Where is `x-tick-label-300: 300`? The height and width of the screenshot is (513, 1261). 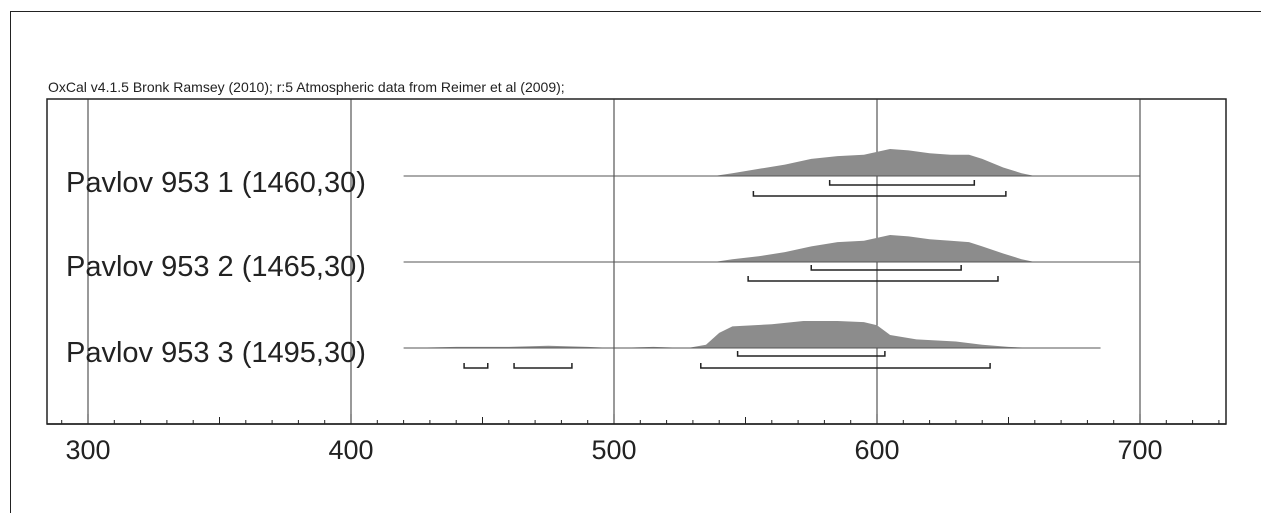 x-tick-label-300: 300 is located at coordinates (87, 450).